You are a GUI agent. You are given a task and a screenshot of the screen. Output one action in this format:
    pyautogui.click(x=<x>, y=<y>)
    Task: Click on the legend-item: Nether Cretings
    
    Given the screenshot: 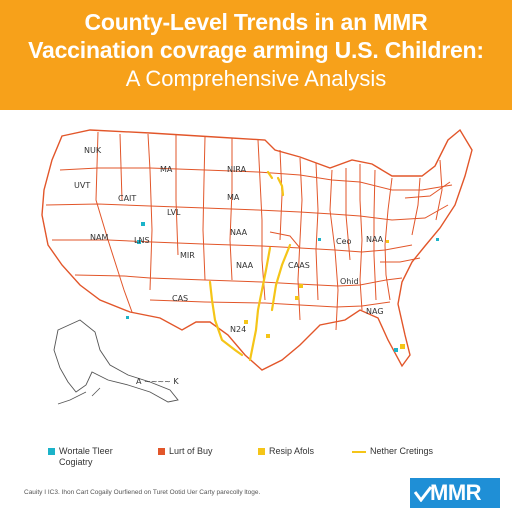 What is the action you would take?
    pyautogui.click(x=392, y=451)
    